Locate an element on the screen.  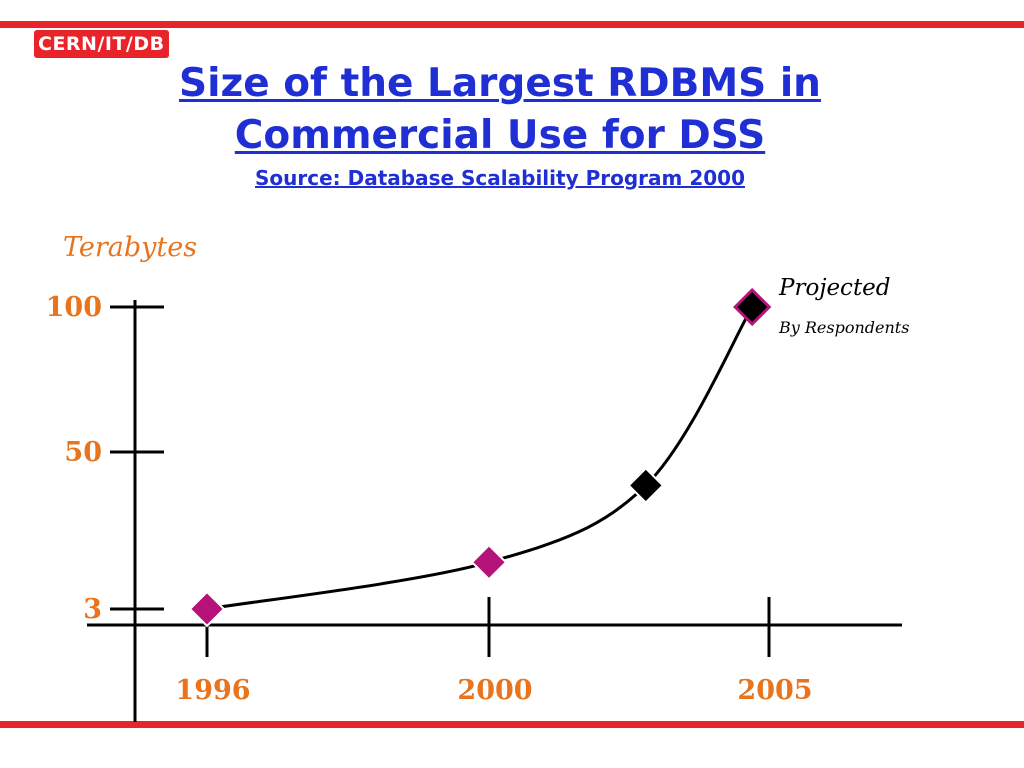
annotation-respondents: By Respondents is located at coordinates (843, 327).